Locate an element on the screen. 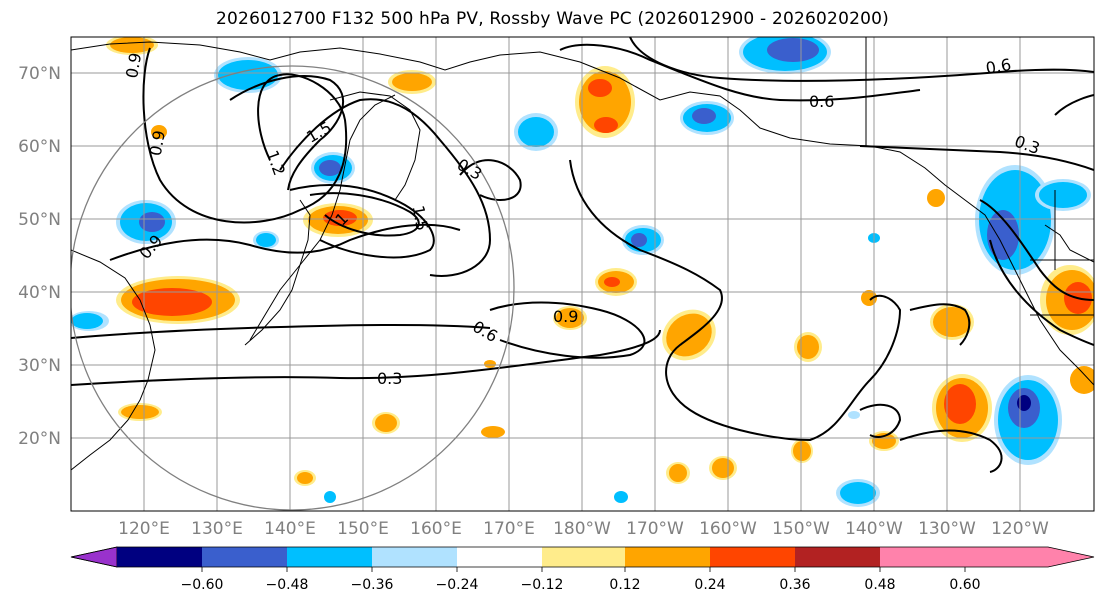 The image size is (1105, 604). colorbar-tick-label: −0.12 is located at coordinates (542, 585).